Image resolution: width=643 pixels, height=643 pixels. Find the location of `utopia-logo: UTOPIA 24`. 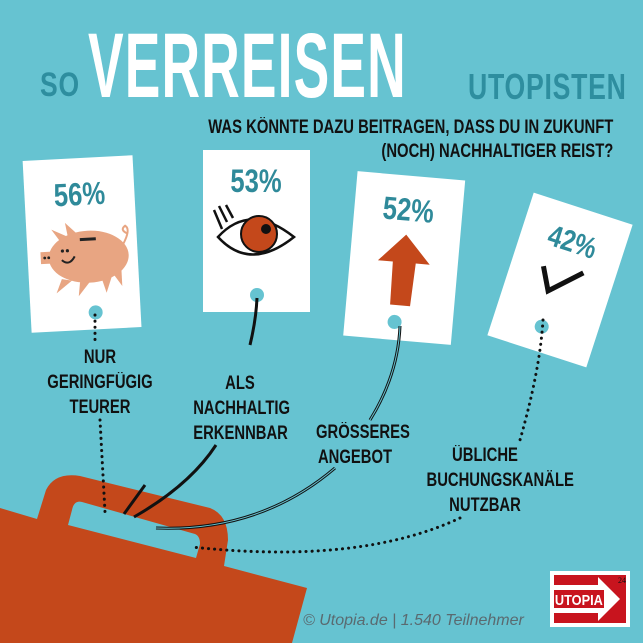

utopia-logo: UTOPIA 24 is located at coordinates (590, 599).